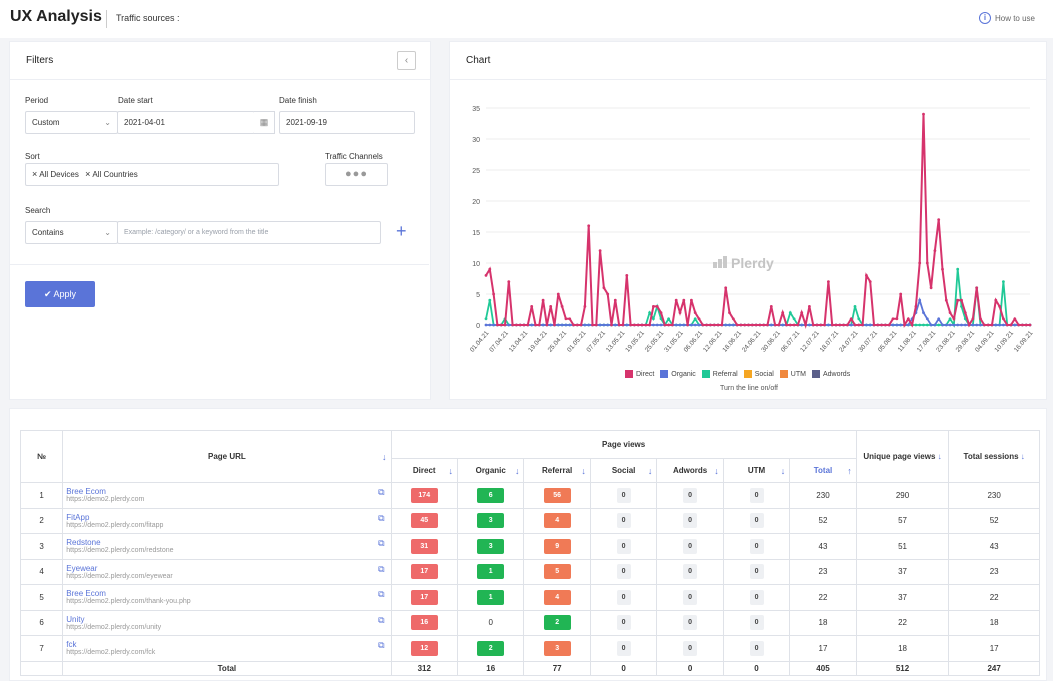 Image resolution: width=1053 pixels, height=681 pixels. Describe the element at coordinates (994, 597) in the screenshot. I see `sessions-cell: 22` at that location.